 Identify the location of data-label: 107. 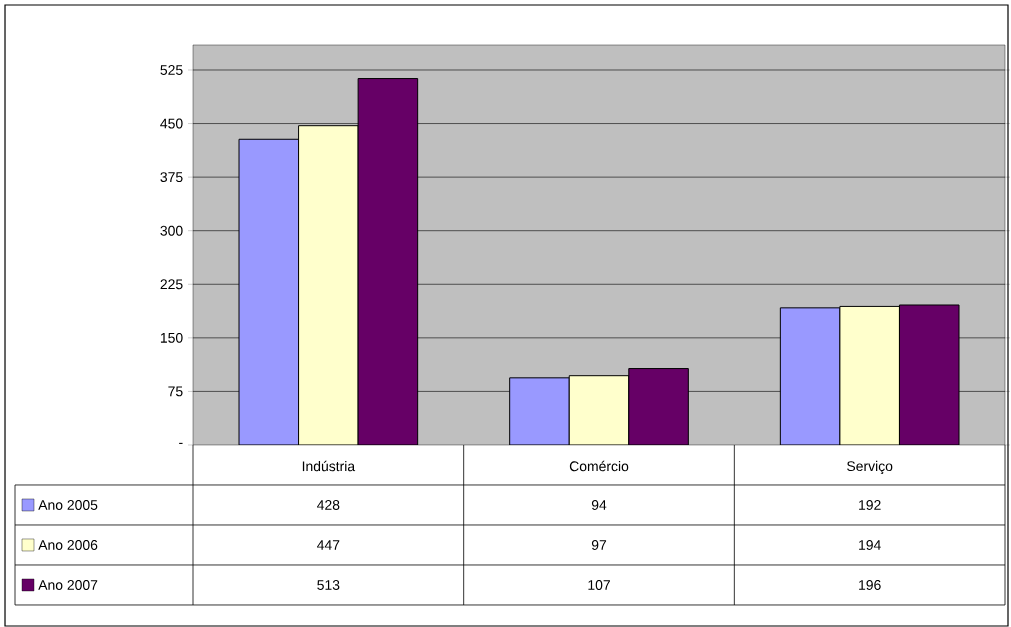
(599, 585).